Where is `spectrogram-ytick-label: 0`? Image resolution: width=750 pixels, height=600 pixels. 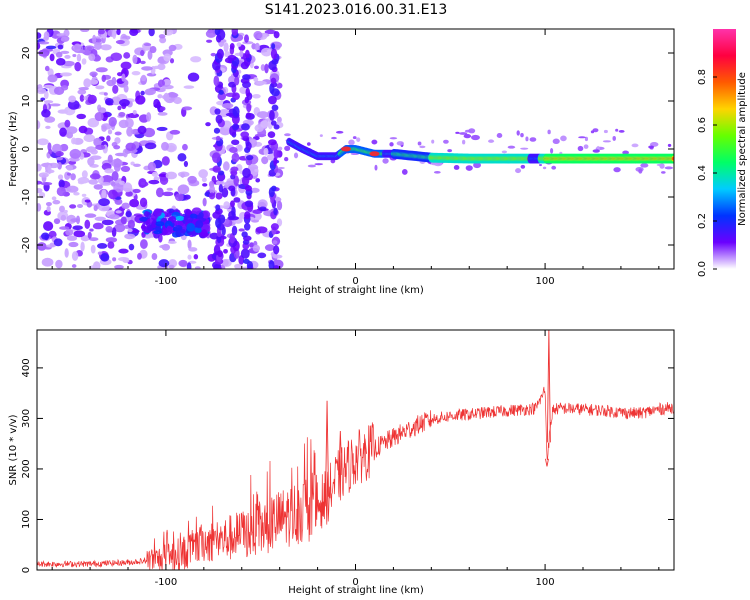 spectrogram-ytick-label: 0 is located at coordinates (26, 149).